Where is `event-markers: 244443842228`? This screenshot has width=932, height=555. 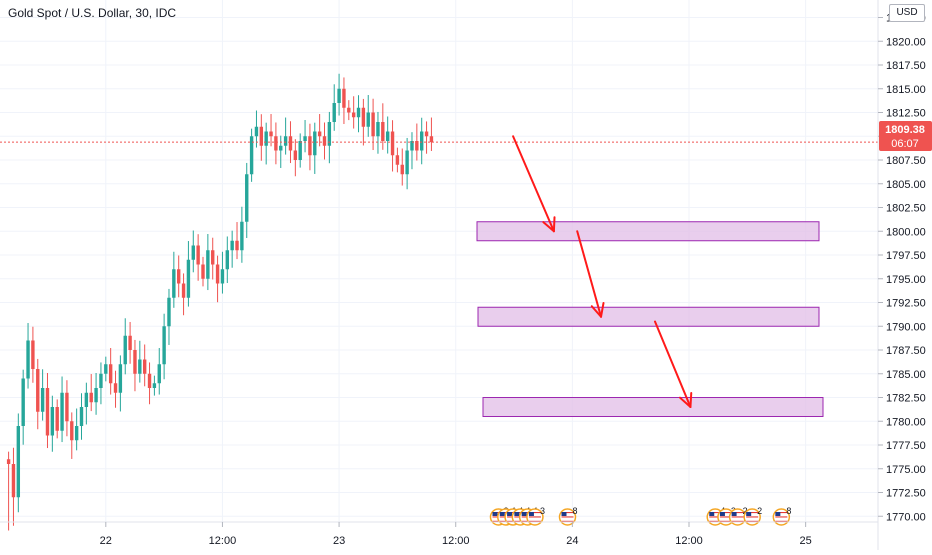 event-markers: 244443842228 is located at coordinates (640, 516).